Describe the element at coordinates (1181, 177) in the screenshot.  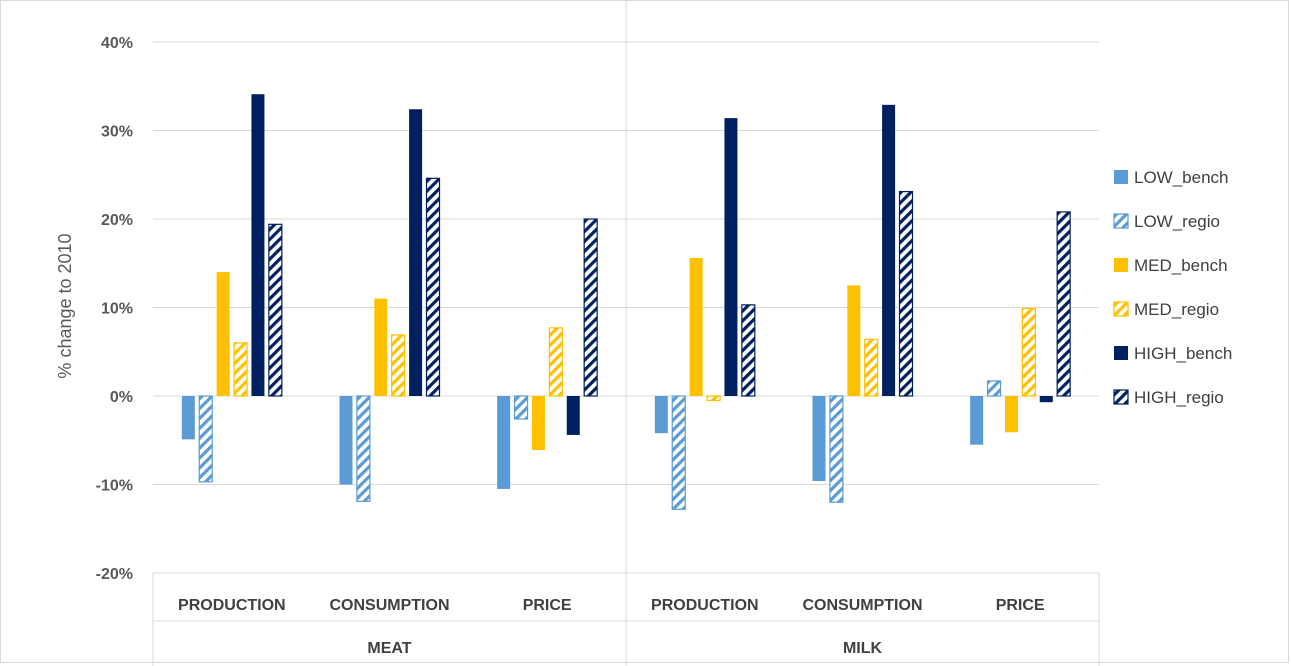
I see `legend-label: LOW_bench` at that location.